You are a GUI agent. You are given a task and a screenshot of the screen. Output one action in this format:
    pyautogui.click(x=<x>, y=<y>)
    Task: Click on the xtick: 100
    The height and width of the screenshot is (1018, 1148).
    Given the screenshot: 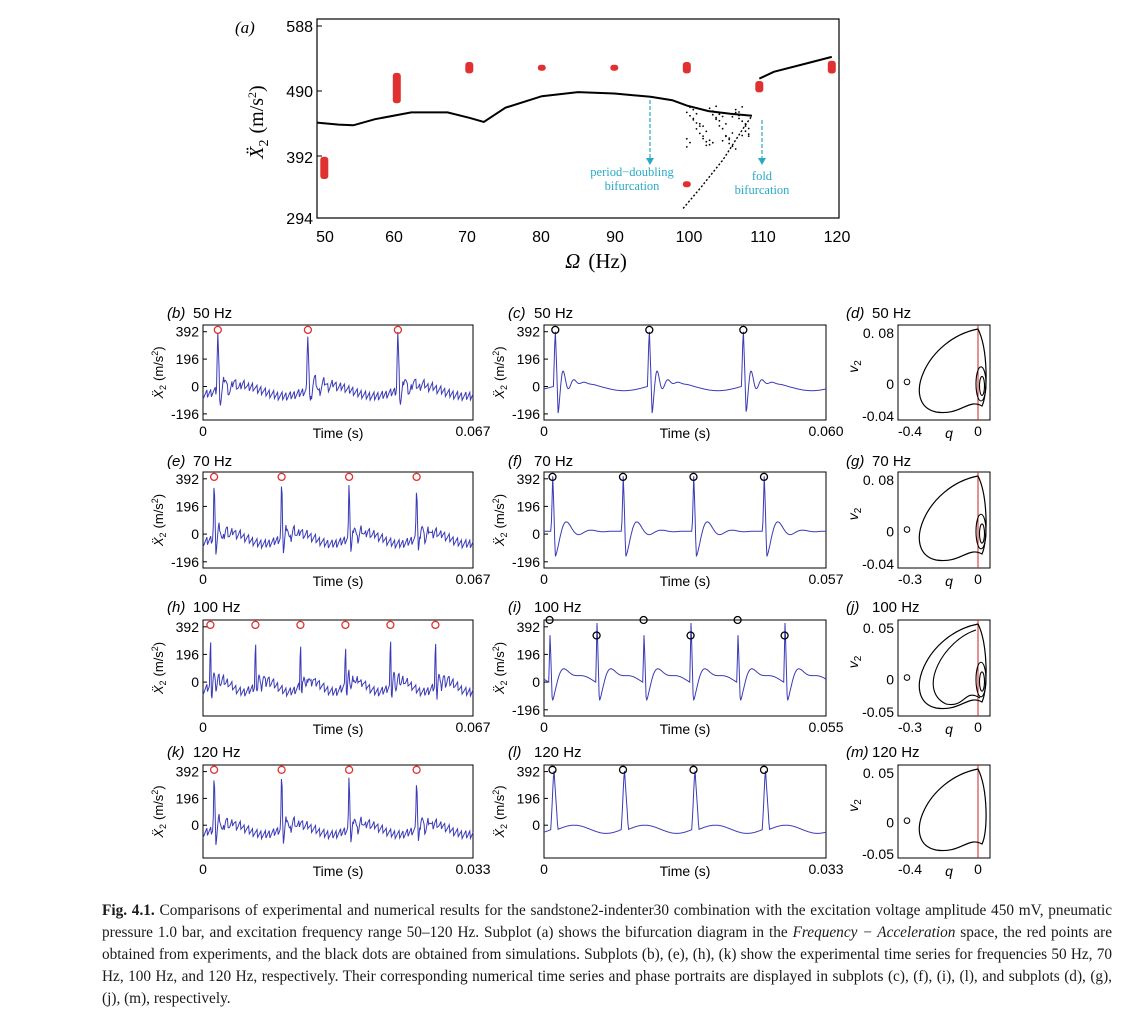 What is the action you would take?
    pyautogui.click(x=689, y=237)
    